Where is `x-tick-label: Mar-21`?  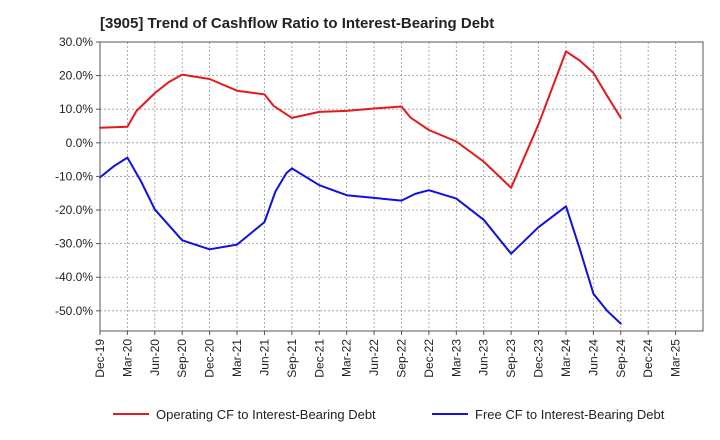
x-tick-label: Mar-21 is located at coordinates (237, 358).